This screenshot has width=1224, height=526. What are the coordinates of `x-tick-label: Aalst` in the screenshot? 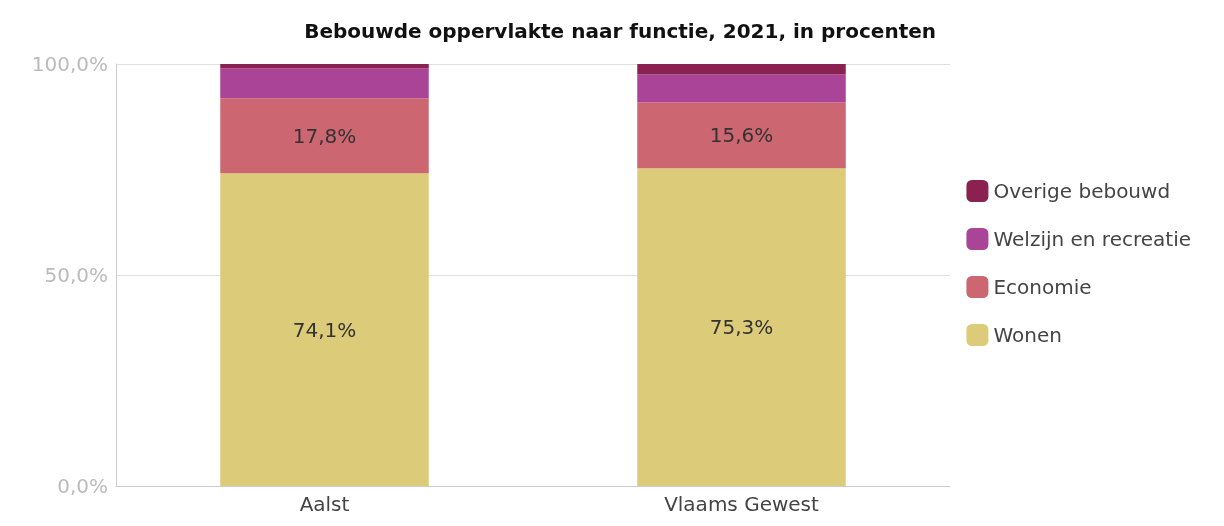 It's located at (324, 504).